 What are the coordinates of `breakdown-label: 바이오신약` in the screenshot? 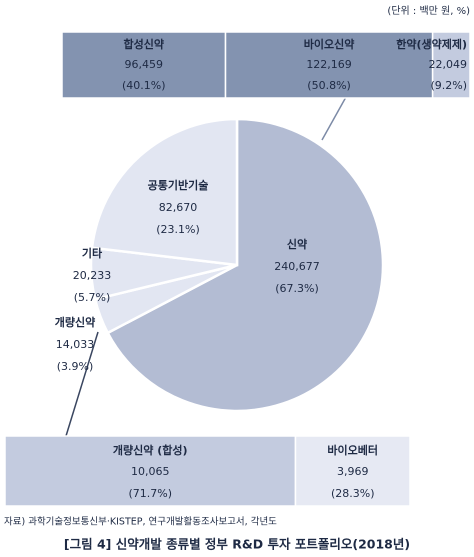 It's located at (329, 44).